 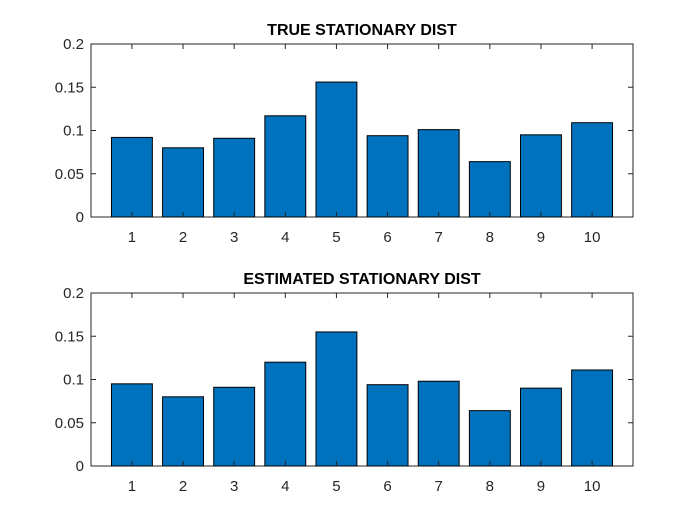 What do you see at coordinates (362, 30) in the screenshot?
I see `chart-title: TRUE STATIONARY DIST` at bounding box center [362, 30].